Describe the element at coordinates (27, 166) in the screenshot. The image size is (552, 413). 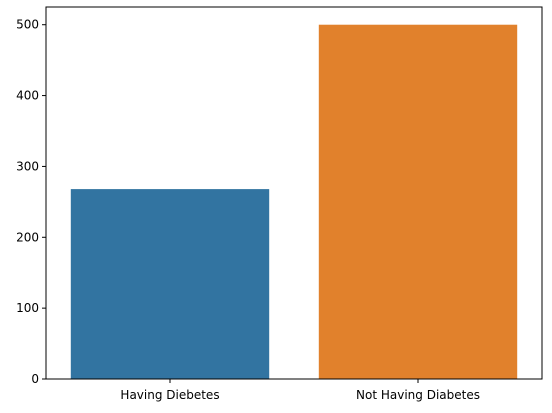
I see `y-tick-label: 300` at that location.